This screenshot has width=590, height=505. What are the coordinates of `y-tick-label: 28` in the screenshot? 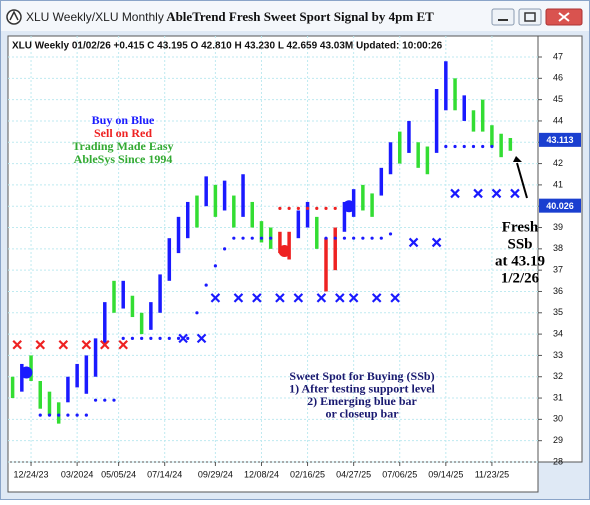 It's located at (558, 461).